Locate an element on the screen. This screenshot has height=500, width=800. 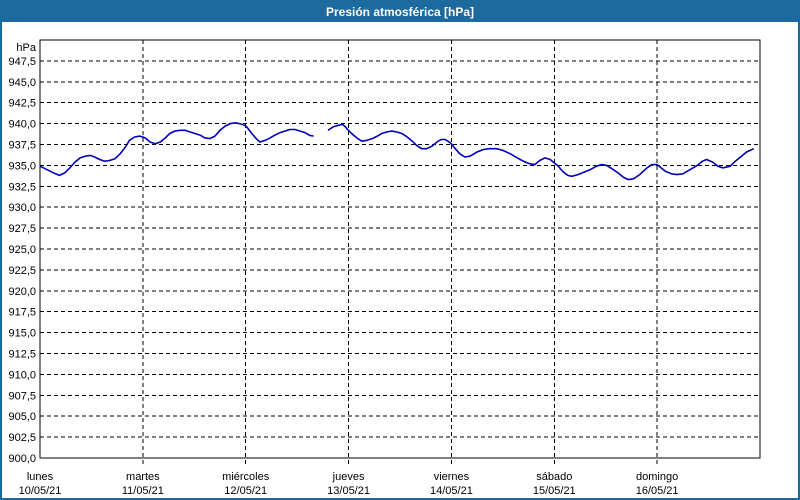
x-date-label: 16/05/21 is located at coordinates (657, 491).